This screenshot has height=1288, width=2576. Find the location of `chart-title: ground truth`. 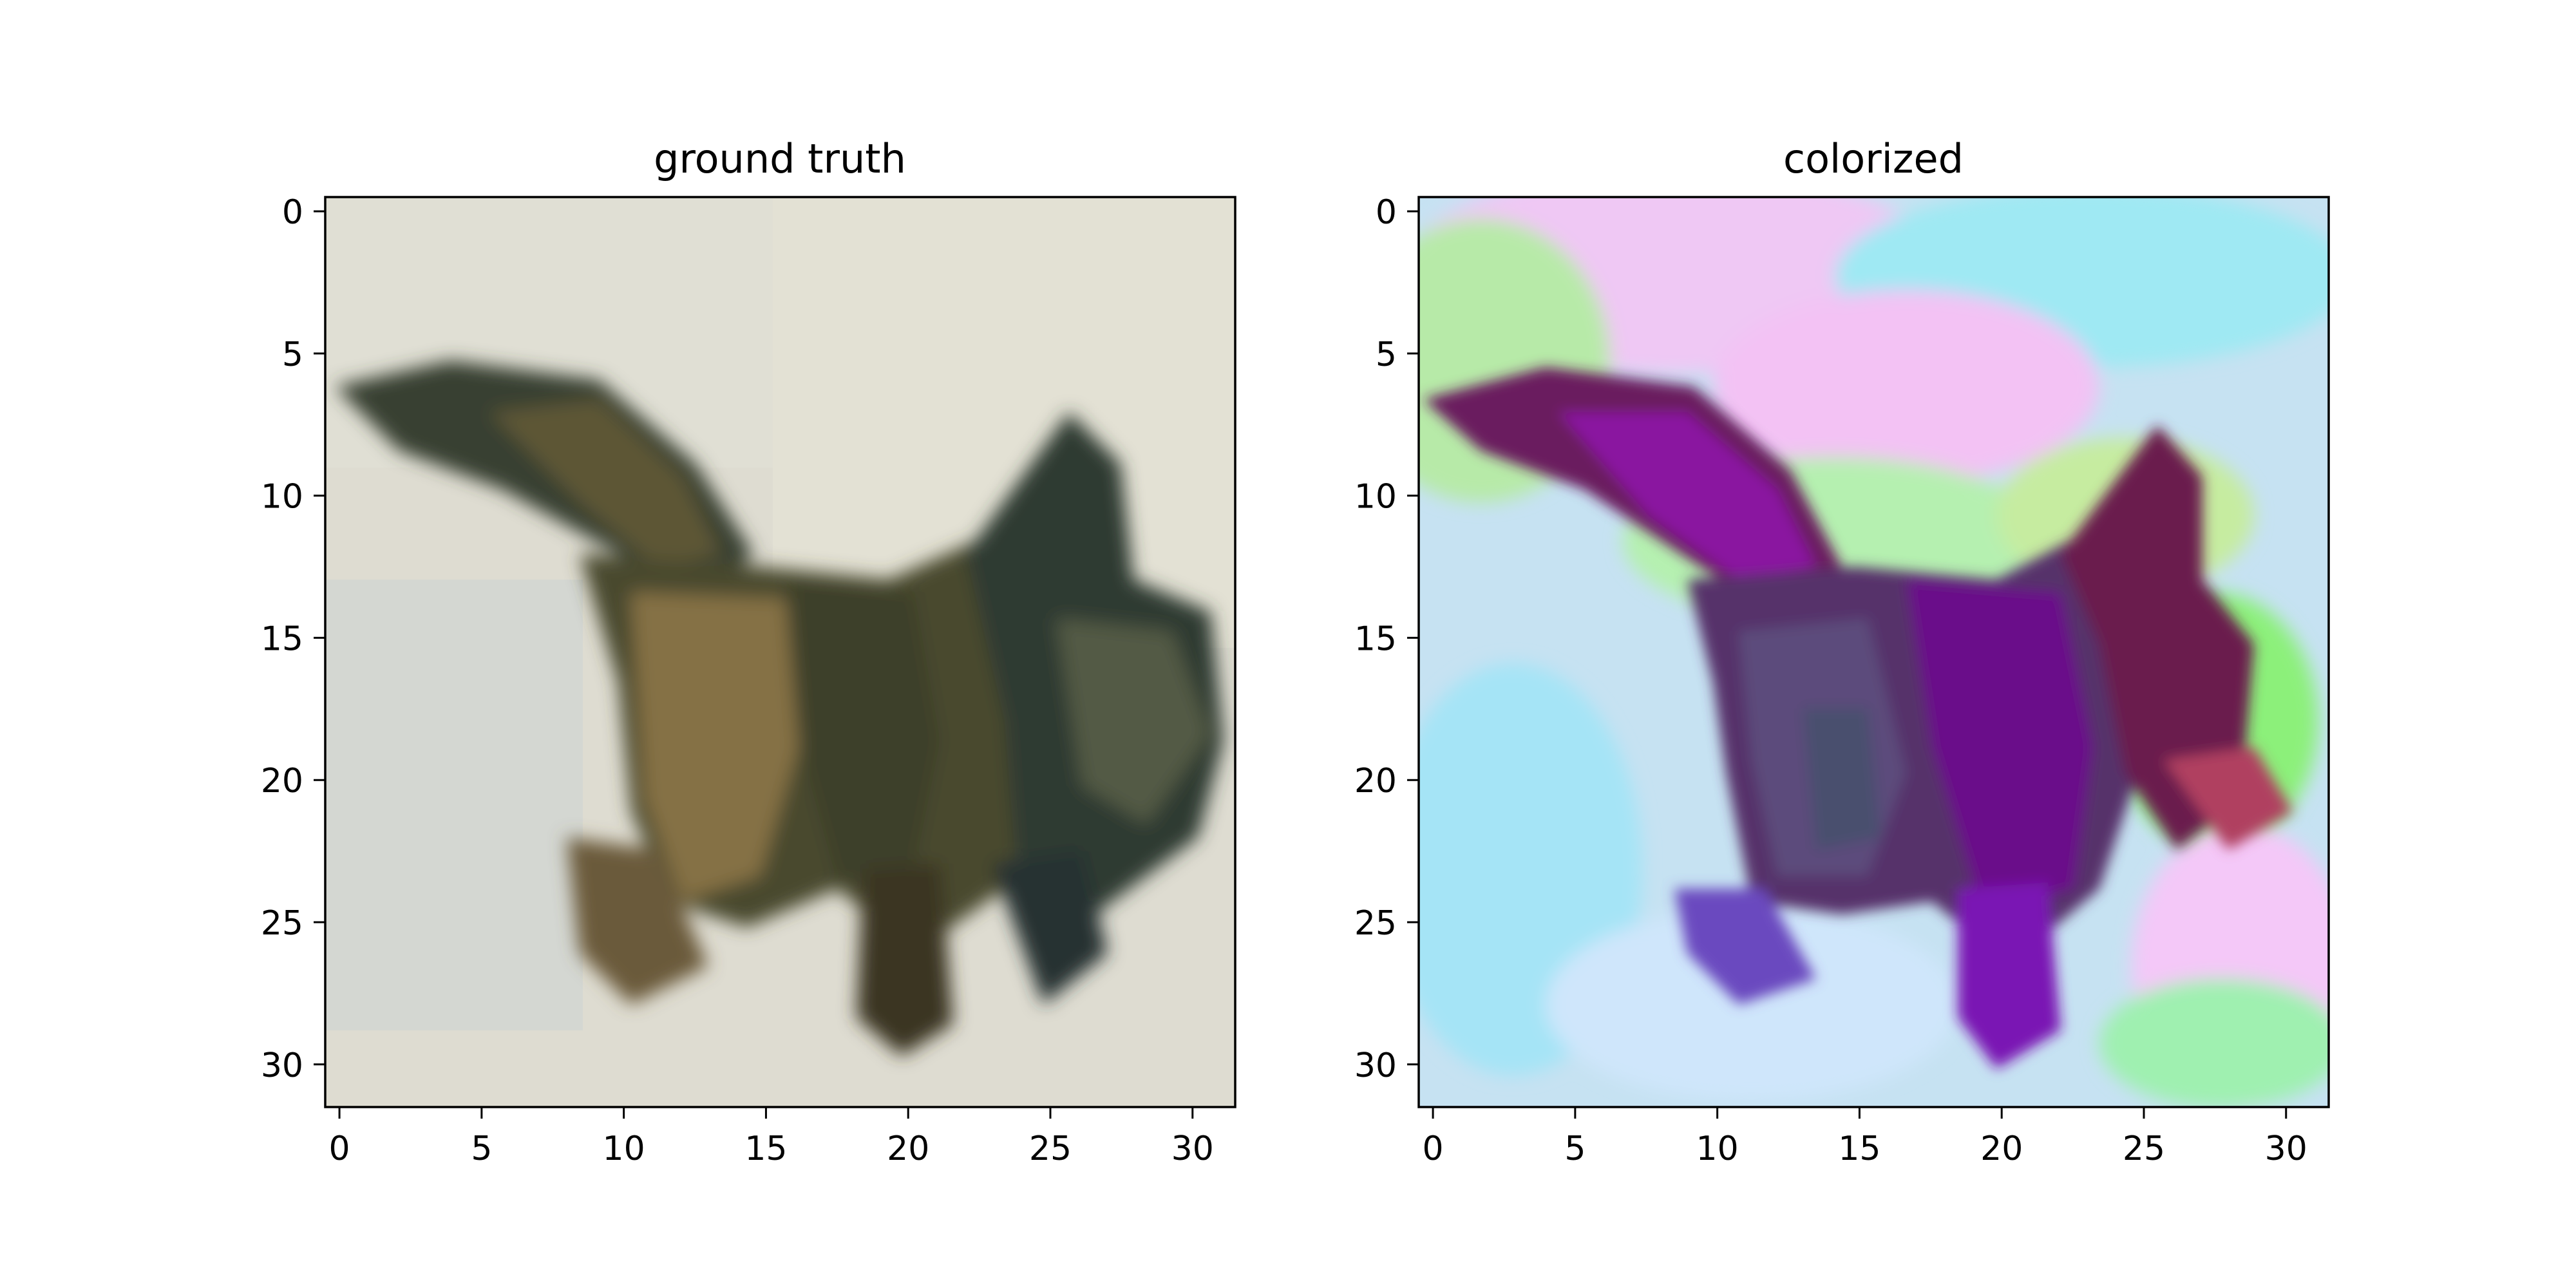

chart-title: ground truth is located at coordinates (780, 159).